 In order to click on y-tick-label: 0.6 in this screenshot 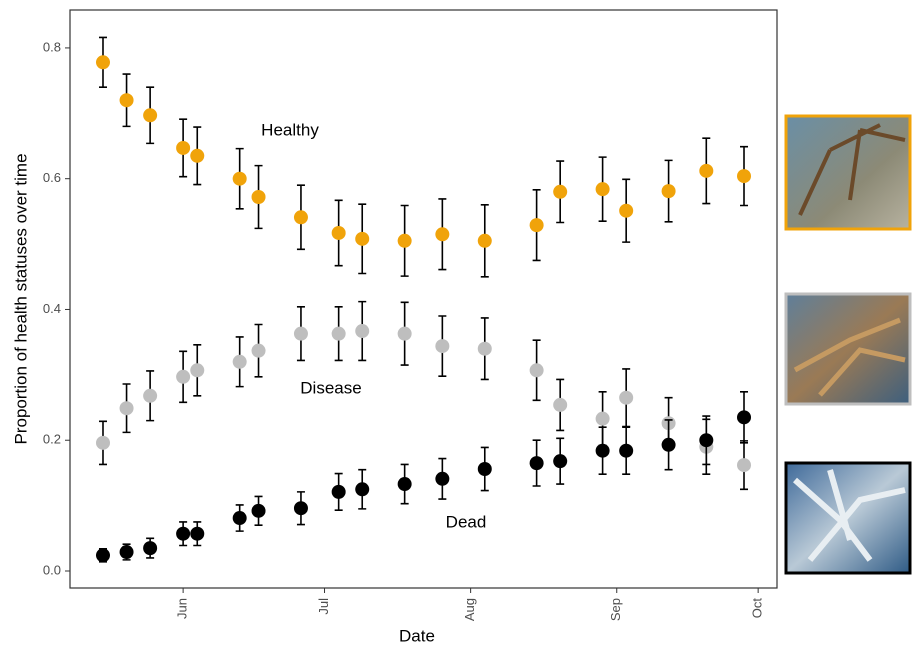, I will do `click(52, 177)`.